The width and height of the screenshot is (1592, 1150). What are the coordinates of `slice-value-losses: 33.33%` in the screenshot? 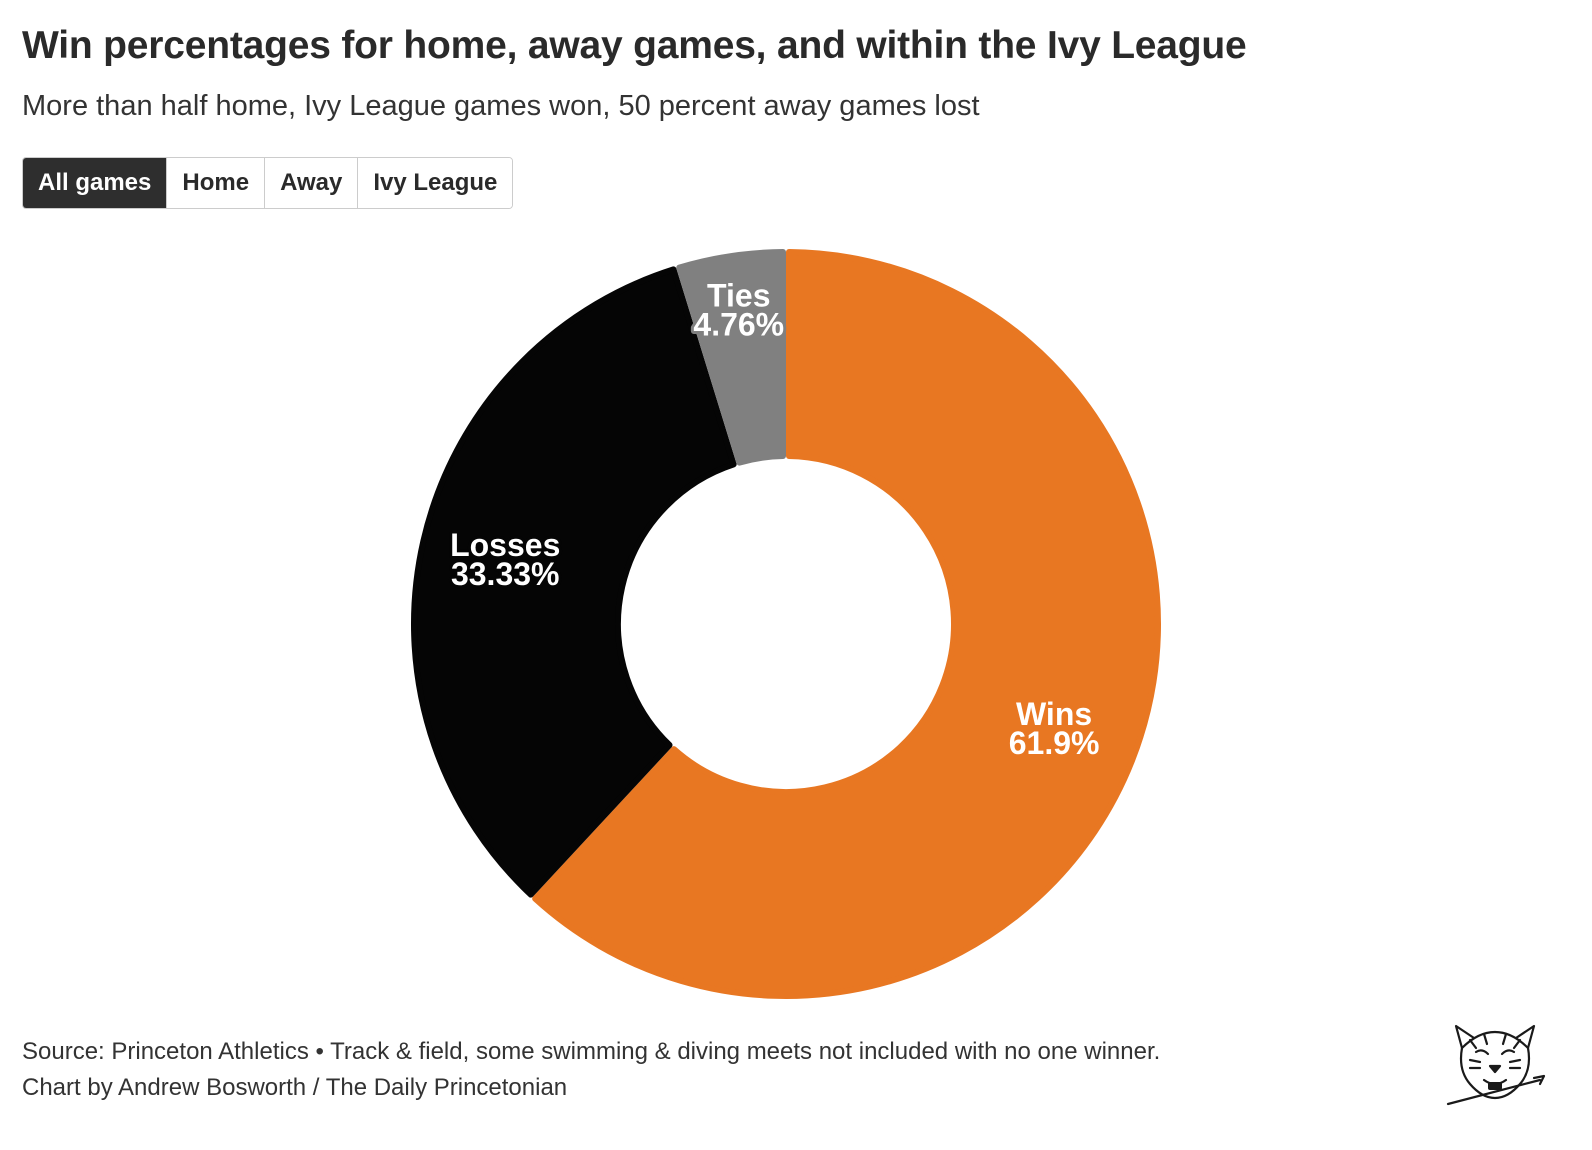 It's located at (505, 574).